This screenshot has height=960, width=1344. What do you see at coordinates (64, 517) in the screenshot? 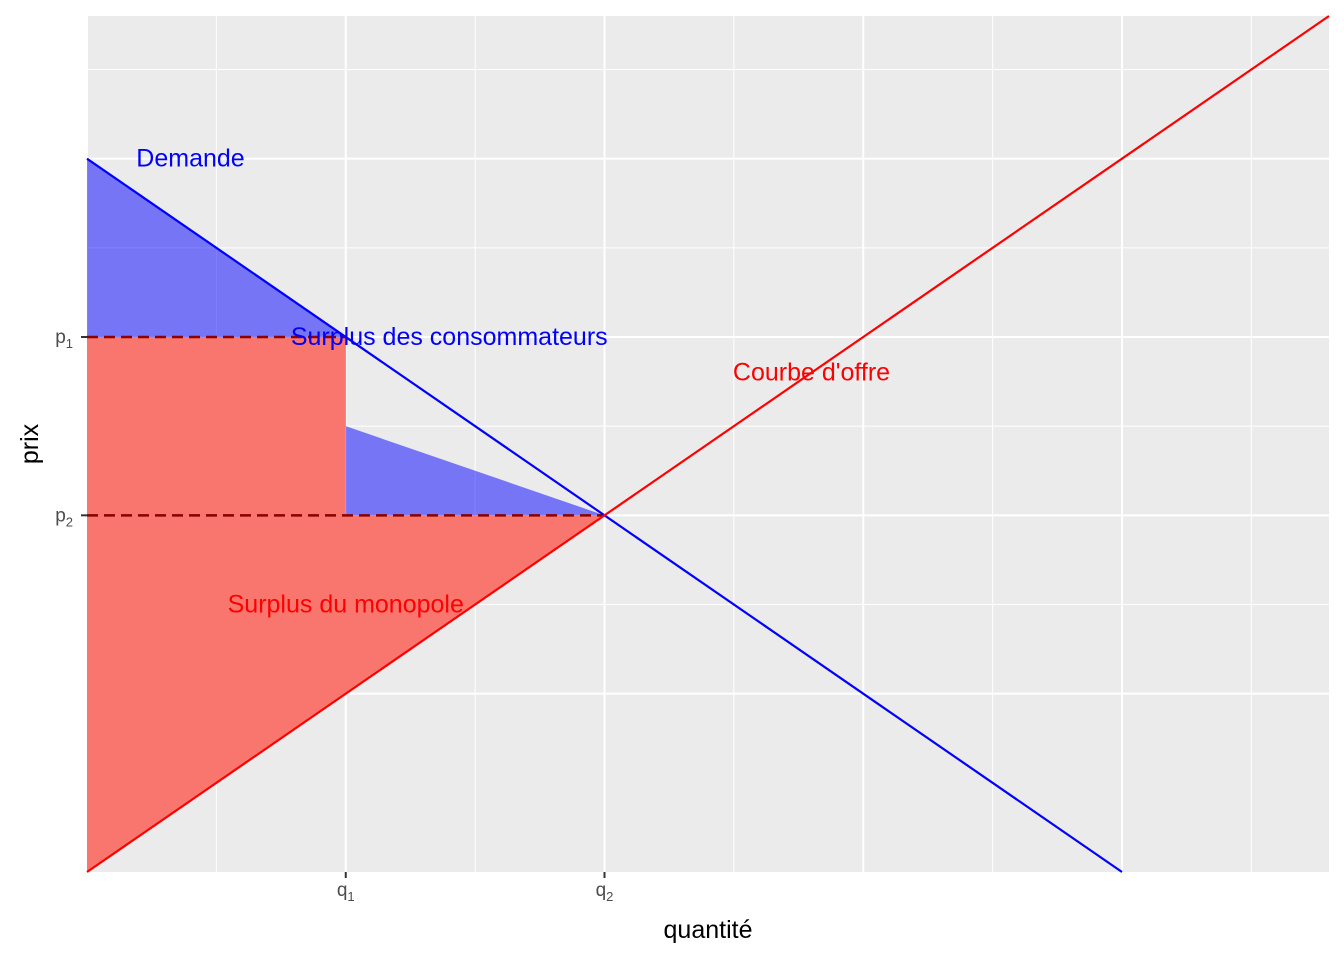
I see `y-tick-label-2: p2` at bounding box center [64, 517].